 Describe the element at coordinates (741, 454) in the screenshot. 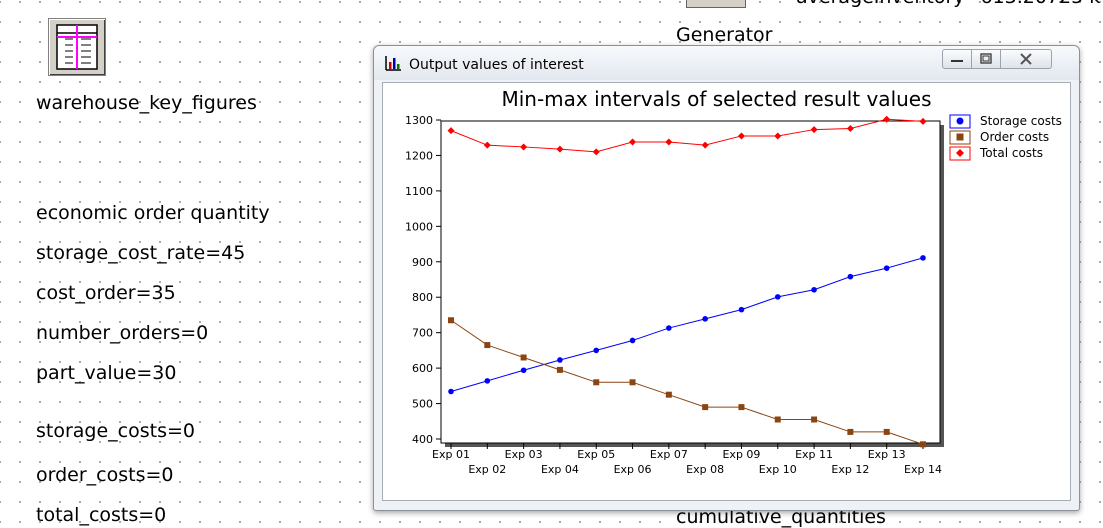

I see `x-tick-label: Exp 09` at that location.